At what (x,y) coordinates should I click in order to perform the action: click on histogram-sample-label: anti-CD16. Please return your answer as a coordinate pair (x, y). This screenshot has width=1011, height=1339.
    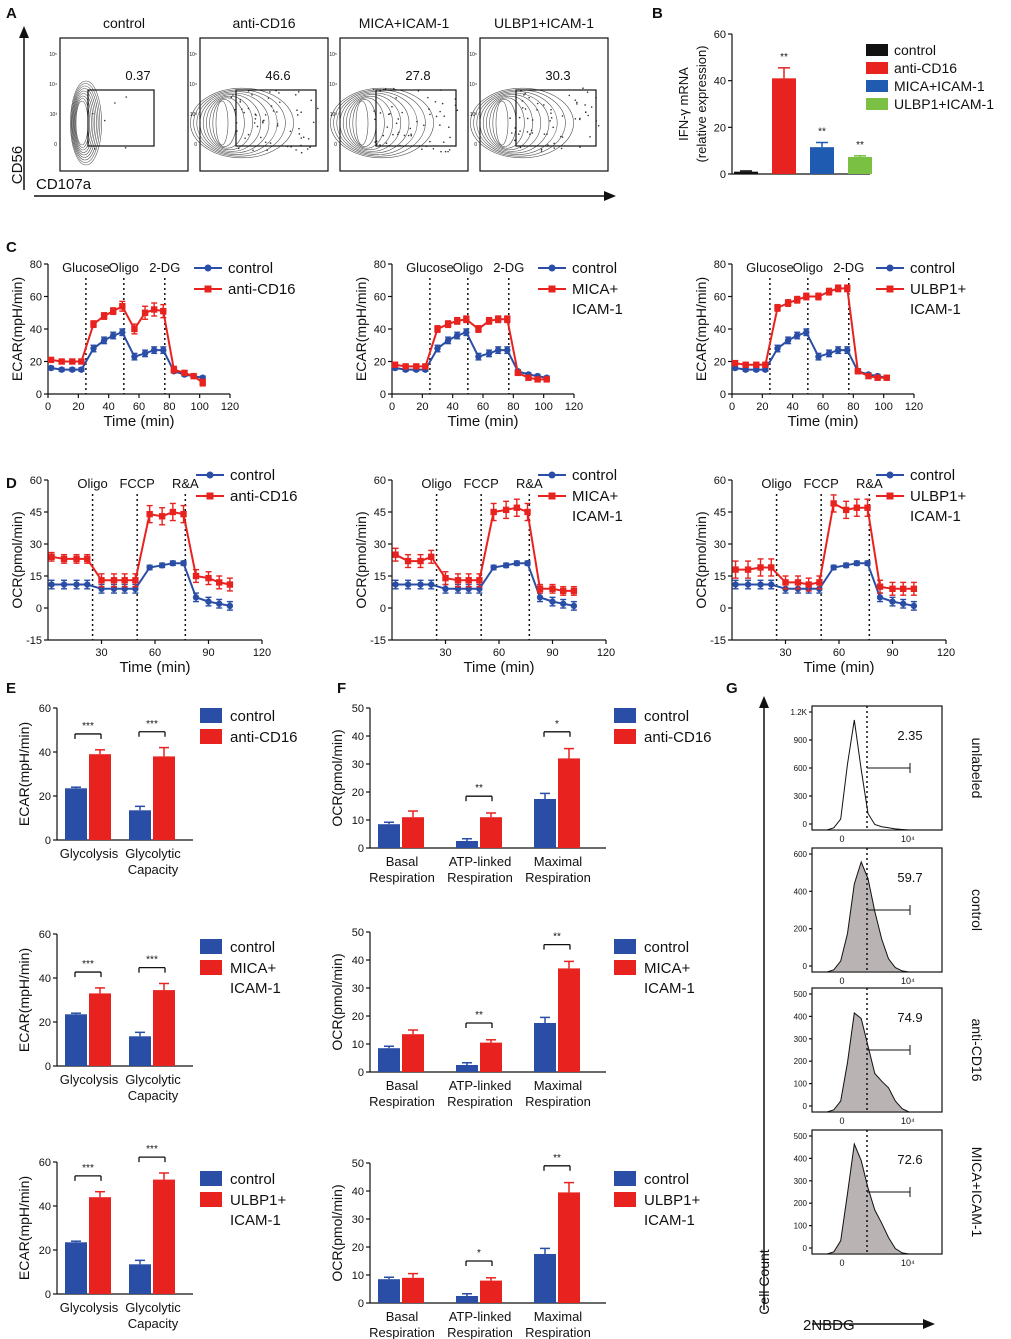
    Looking at the image, I should click on (977, 1049).